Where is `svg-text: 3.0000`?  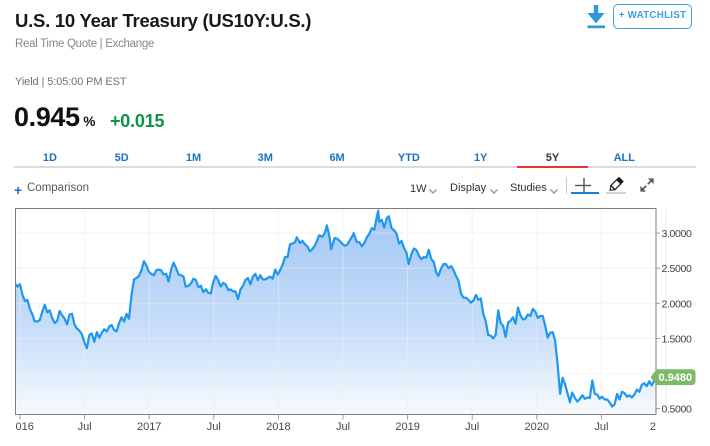 svg-text: 3.0000 is located at coordinates (677, 234).